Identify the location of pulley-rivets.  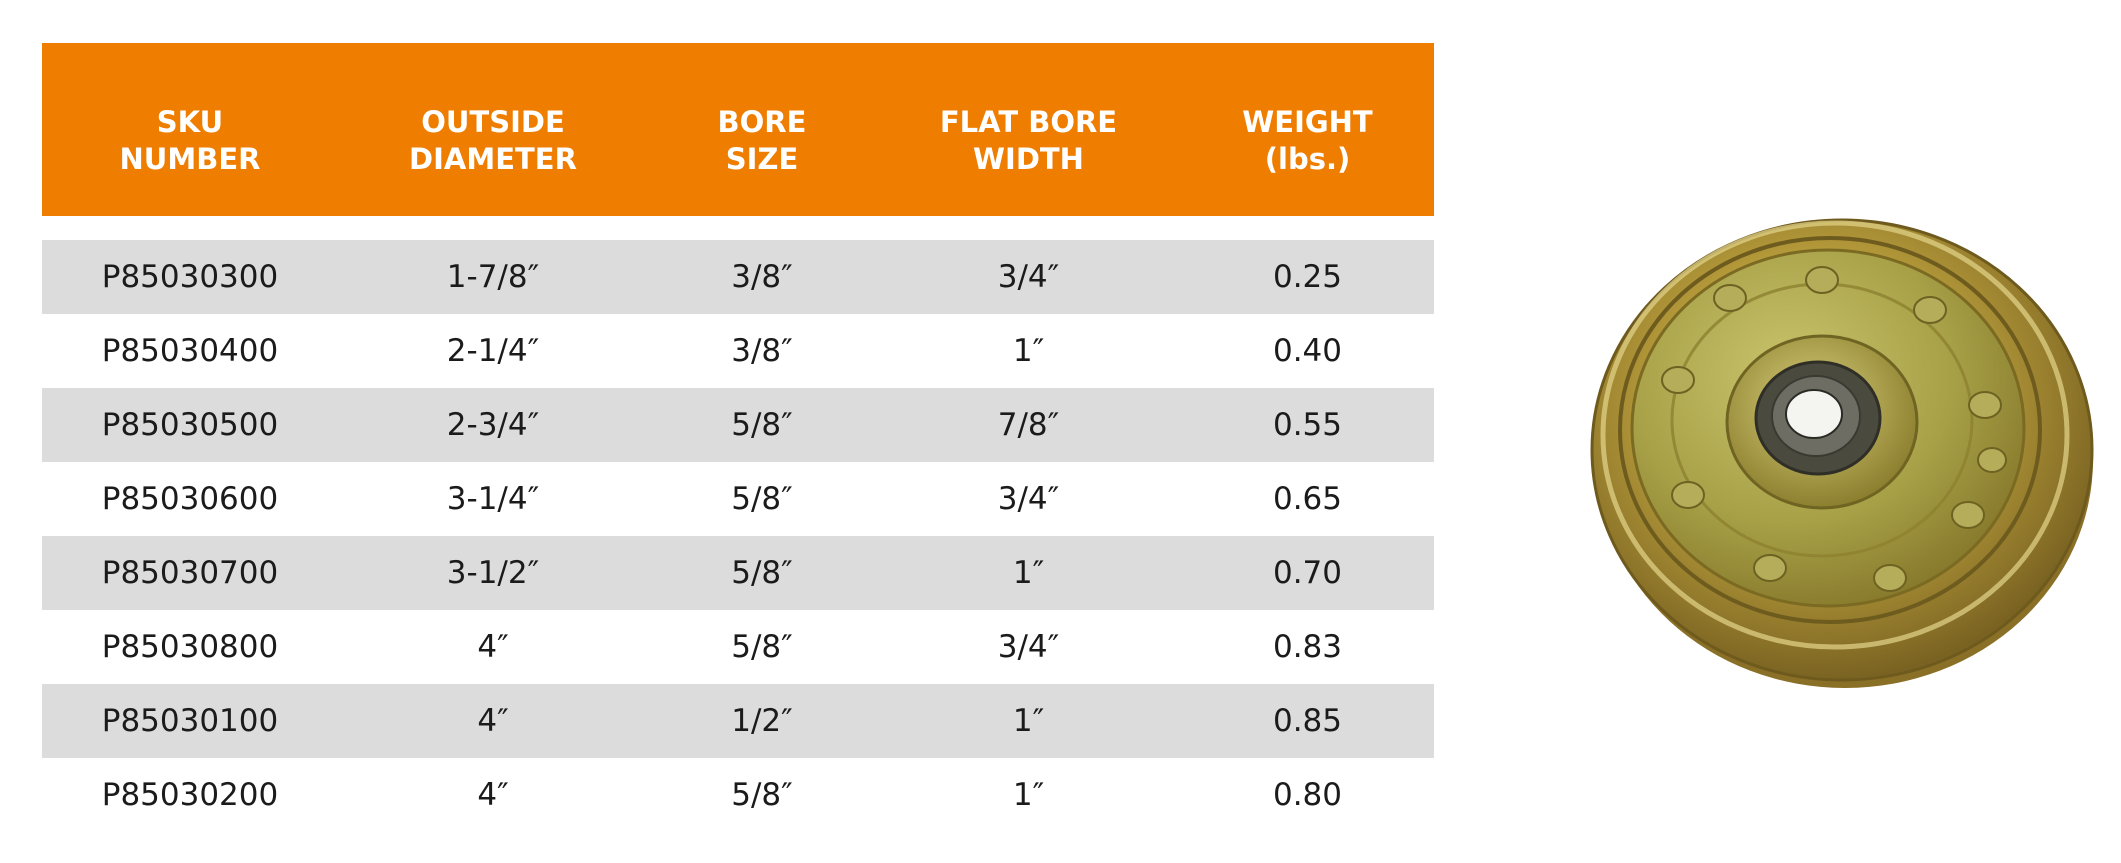
(1834, 429).